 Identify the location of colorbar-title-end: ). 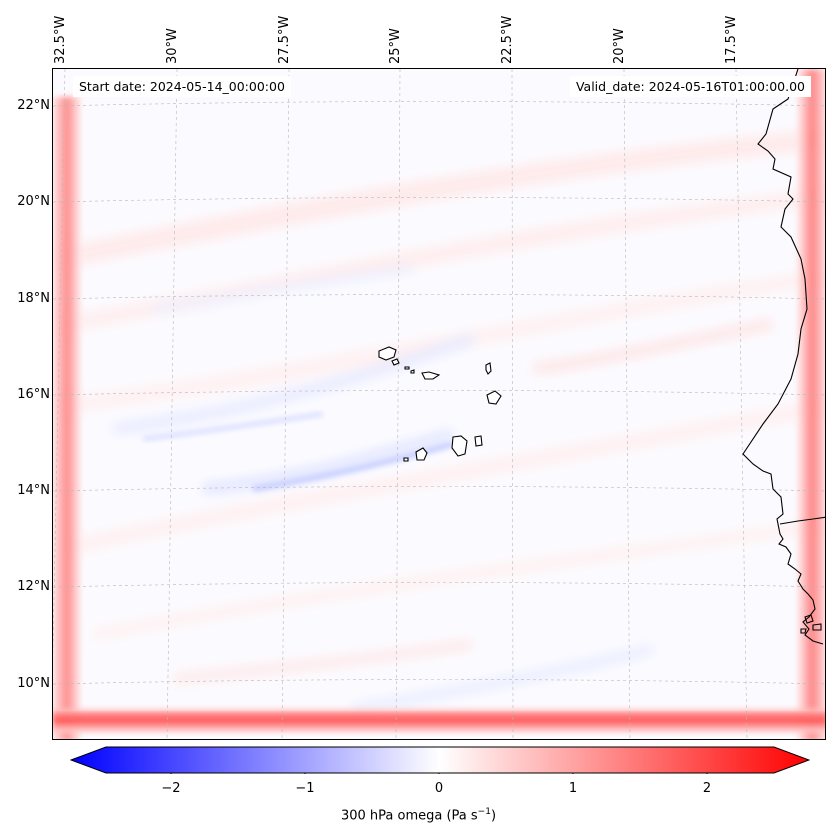
(493, 816).